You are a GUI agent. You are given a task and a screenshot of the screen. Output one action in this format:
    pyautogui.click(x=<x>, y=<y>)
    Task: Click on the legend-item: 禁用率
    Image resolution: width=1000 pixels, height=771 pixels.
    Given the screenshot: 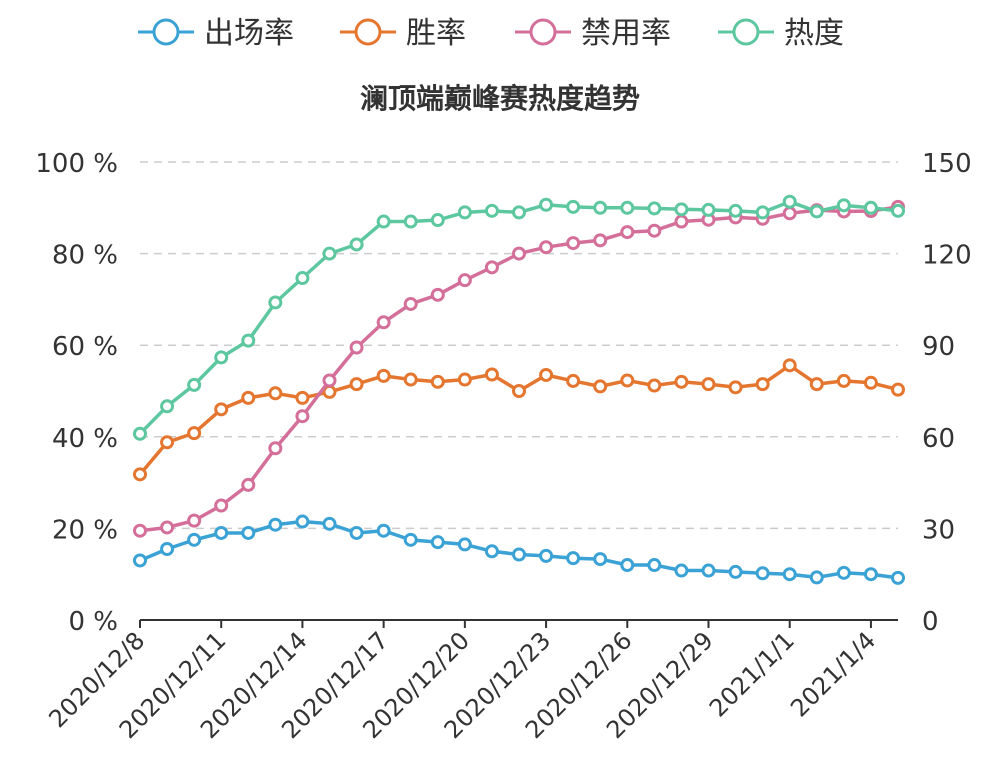 What is the action you would take?
    pyautogui.click(x=593, y=33)
    